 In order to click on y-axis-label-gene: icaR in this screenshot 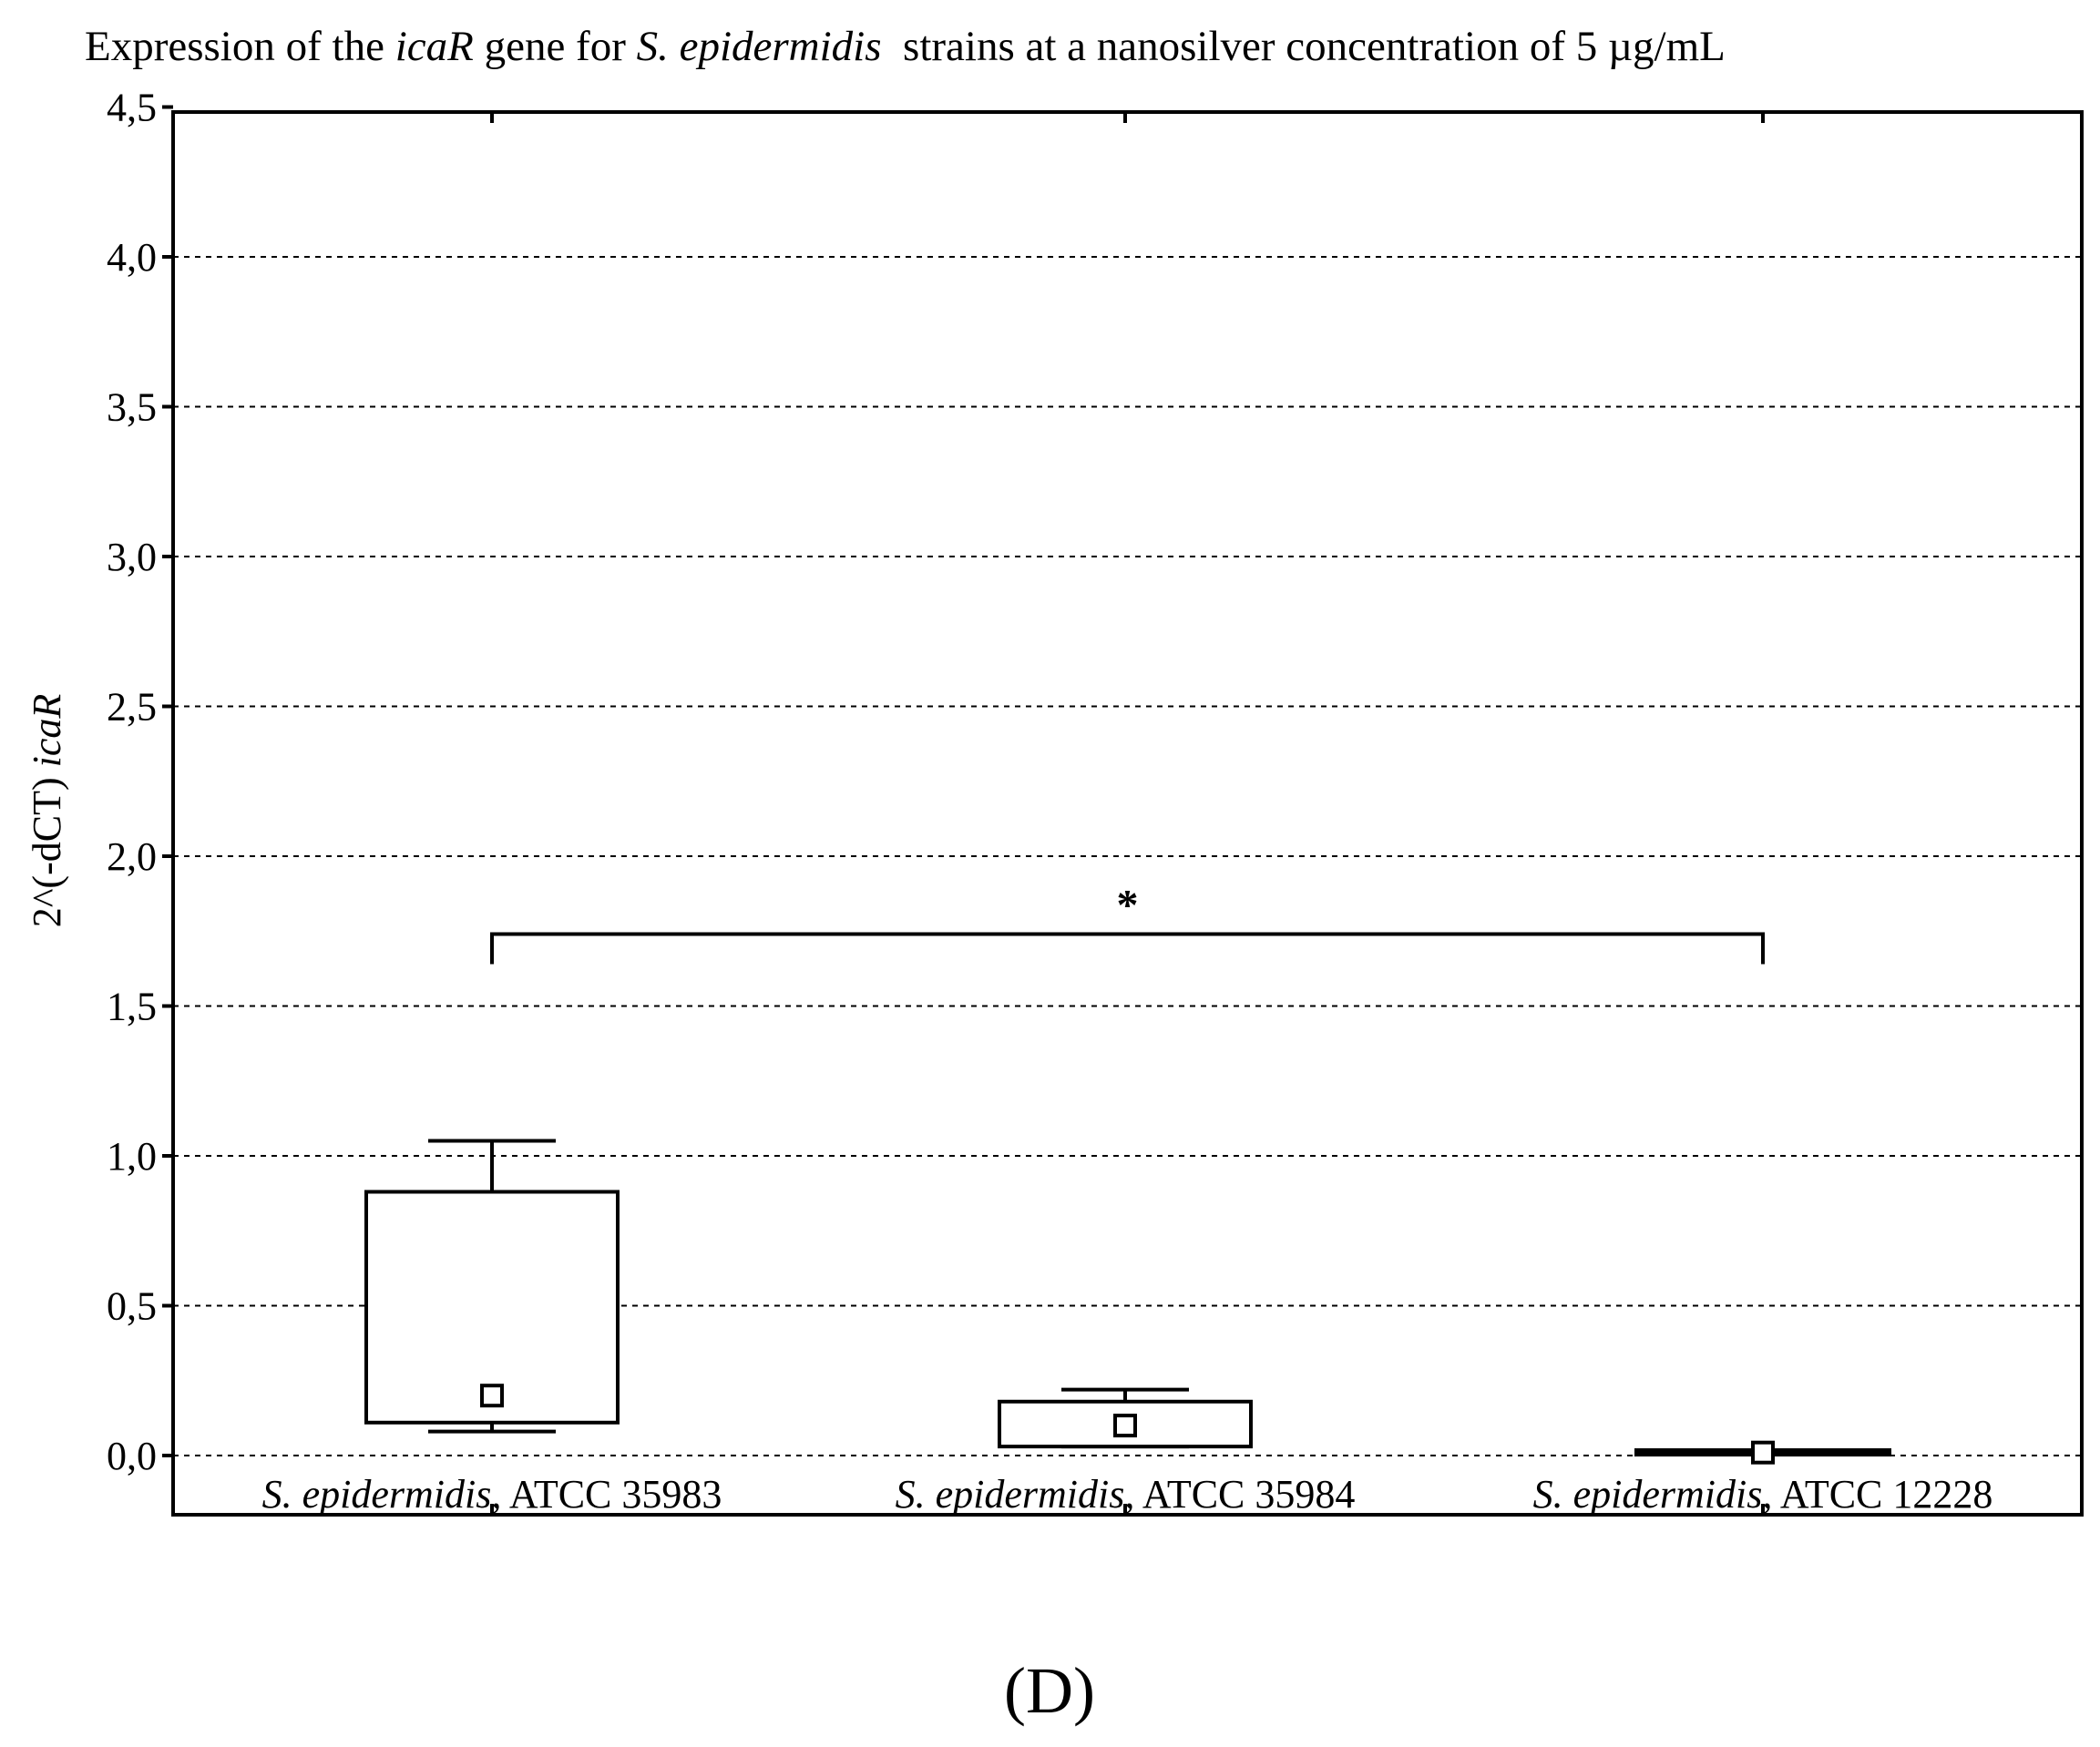, I will do `click(47, 731)`.